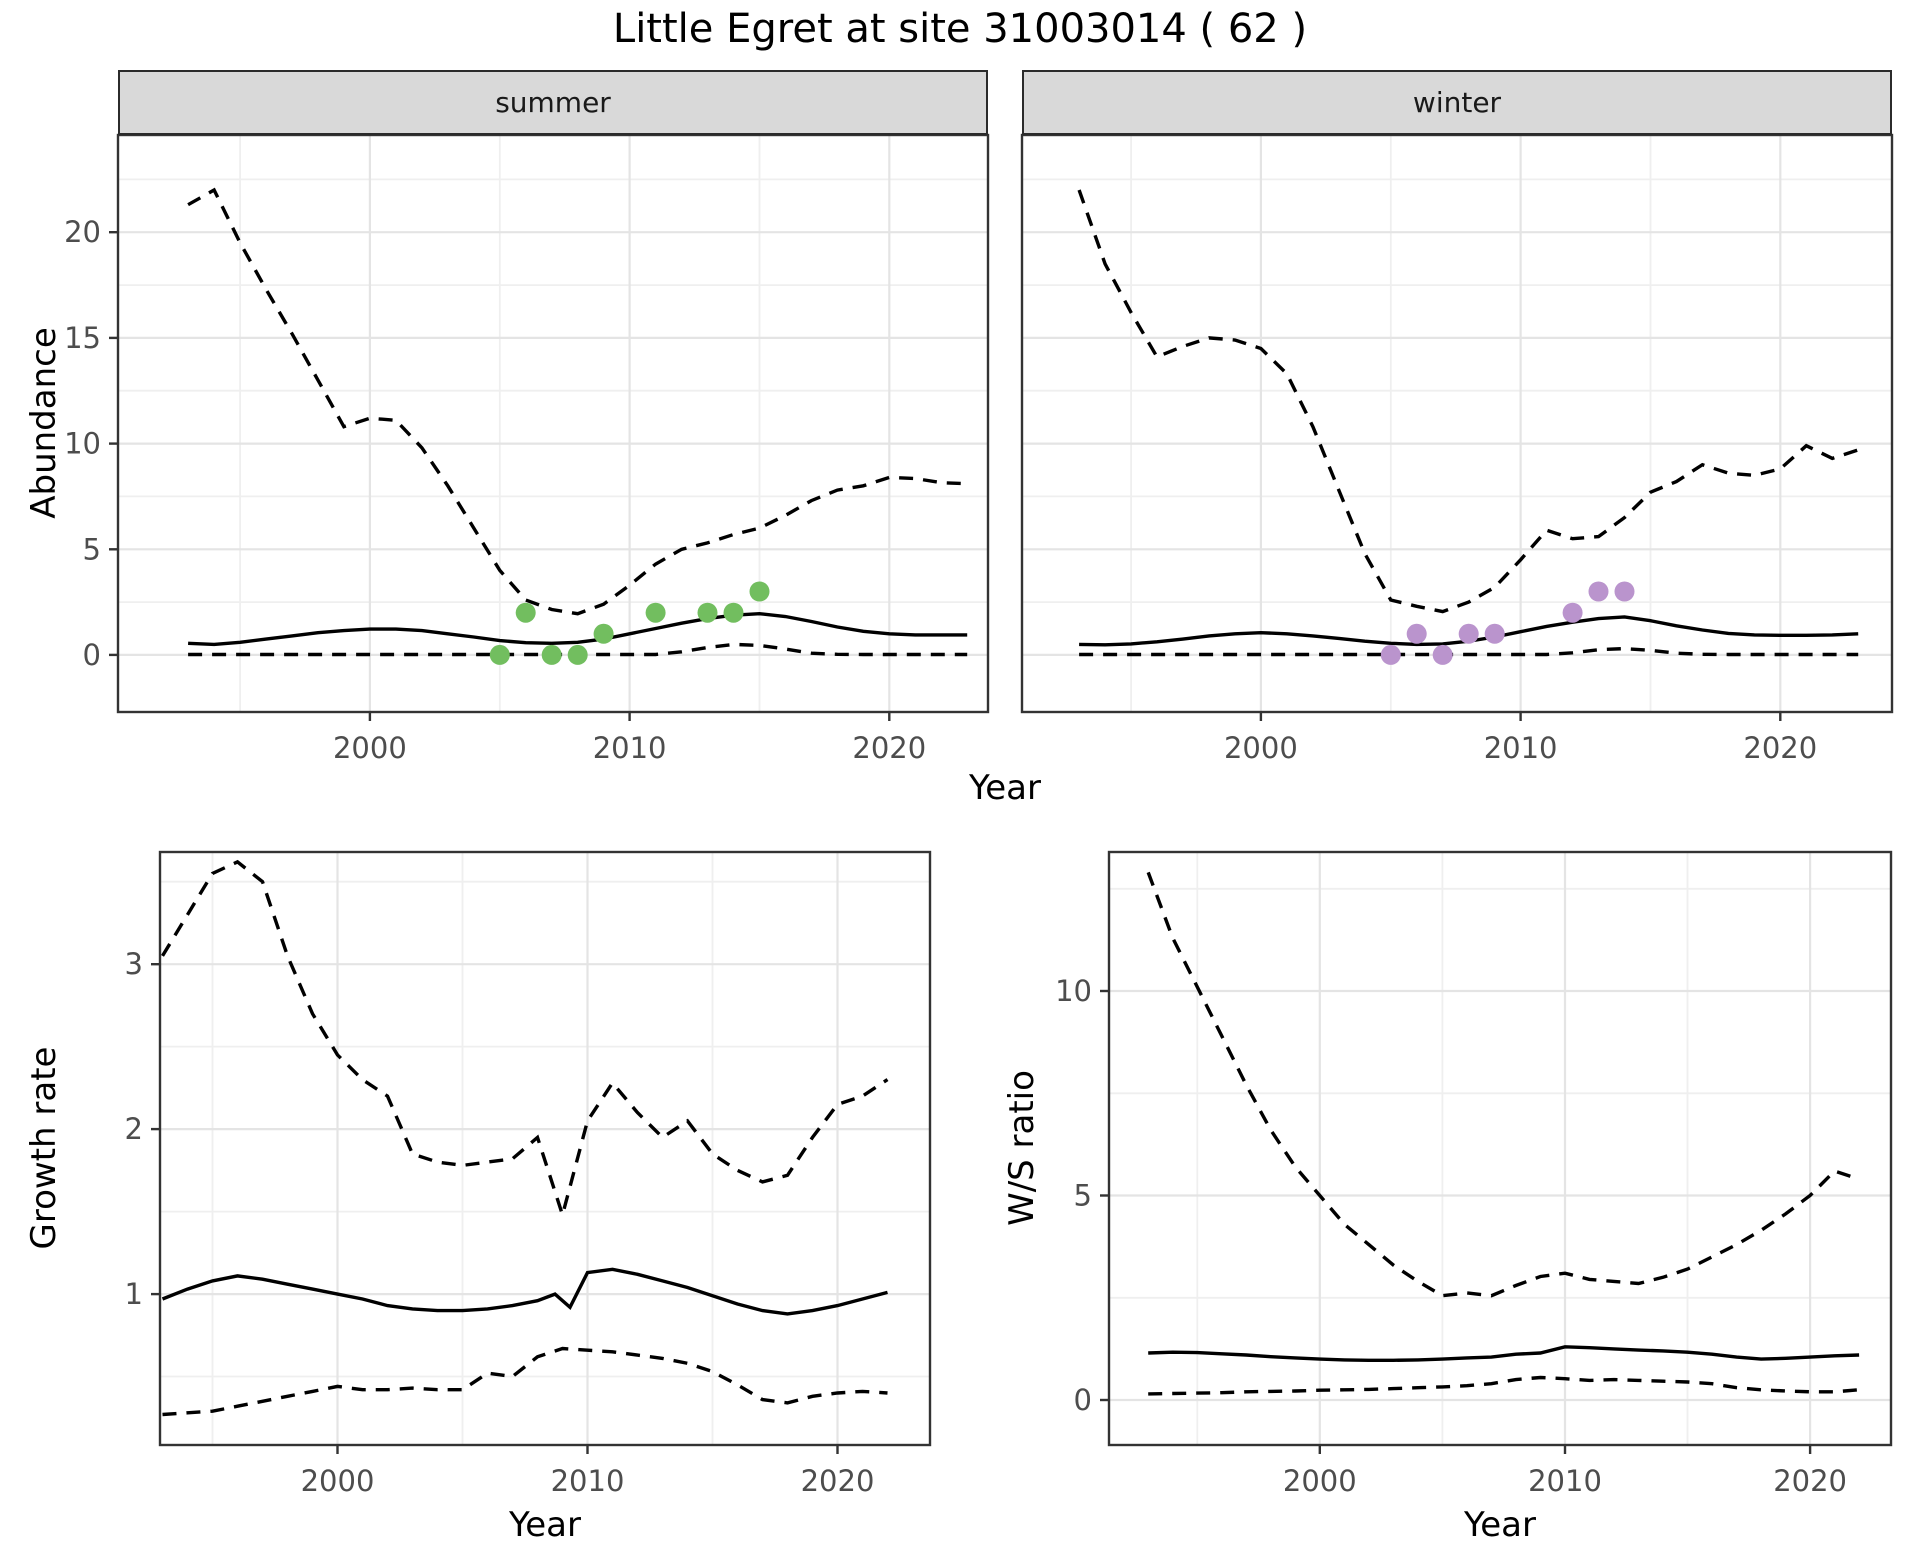  I want to click on facet-strip-summer-label: summer, so click(553, 102).